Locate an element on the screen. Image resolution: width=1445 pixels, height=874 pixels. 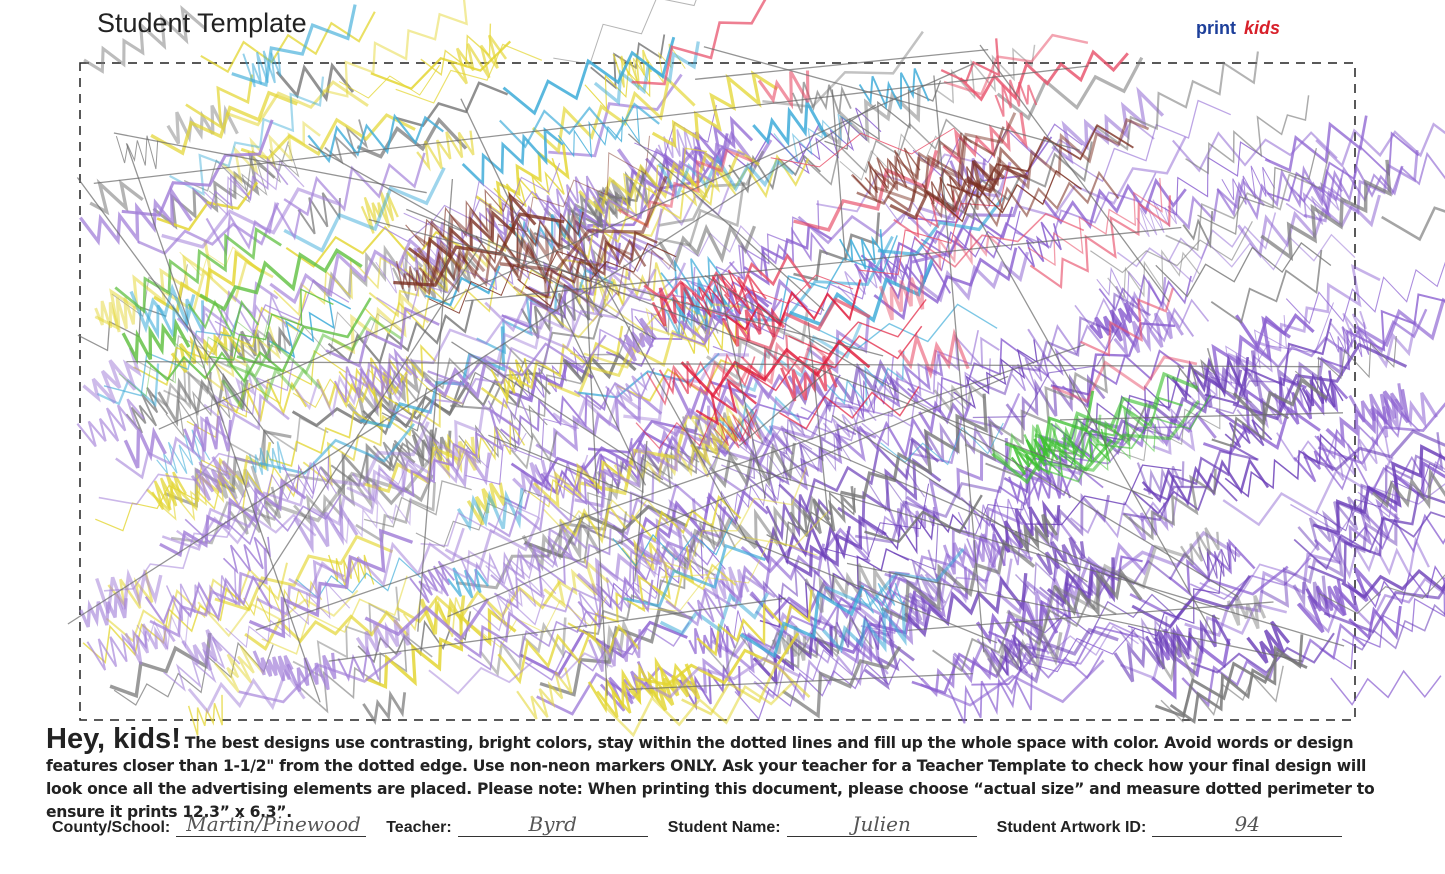
value: Byrd is located at coordinates (552, 824).